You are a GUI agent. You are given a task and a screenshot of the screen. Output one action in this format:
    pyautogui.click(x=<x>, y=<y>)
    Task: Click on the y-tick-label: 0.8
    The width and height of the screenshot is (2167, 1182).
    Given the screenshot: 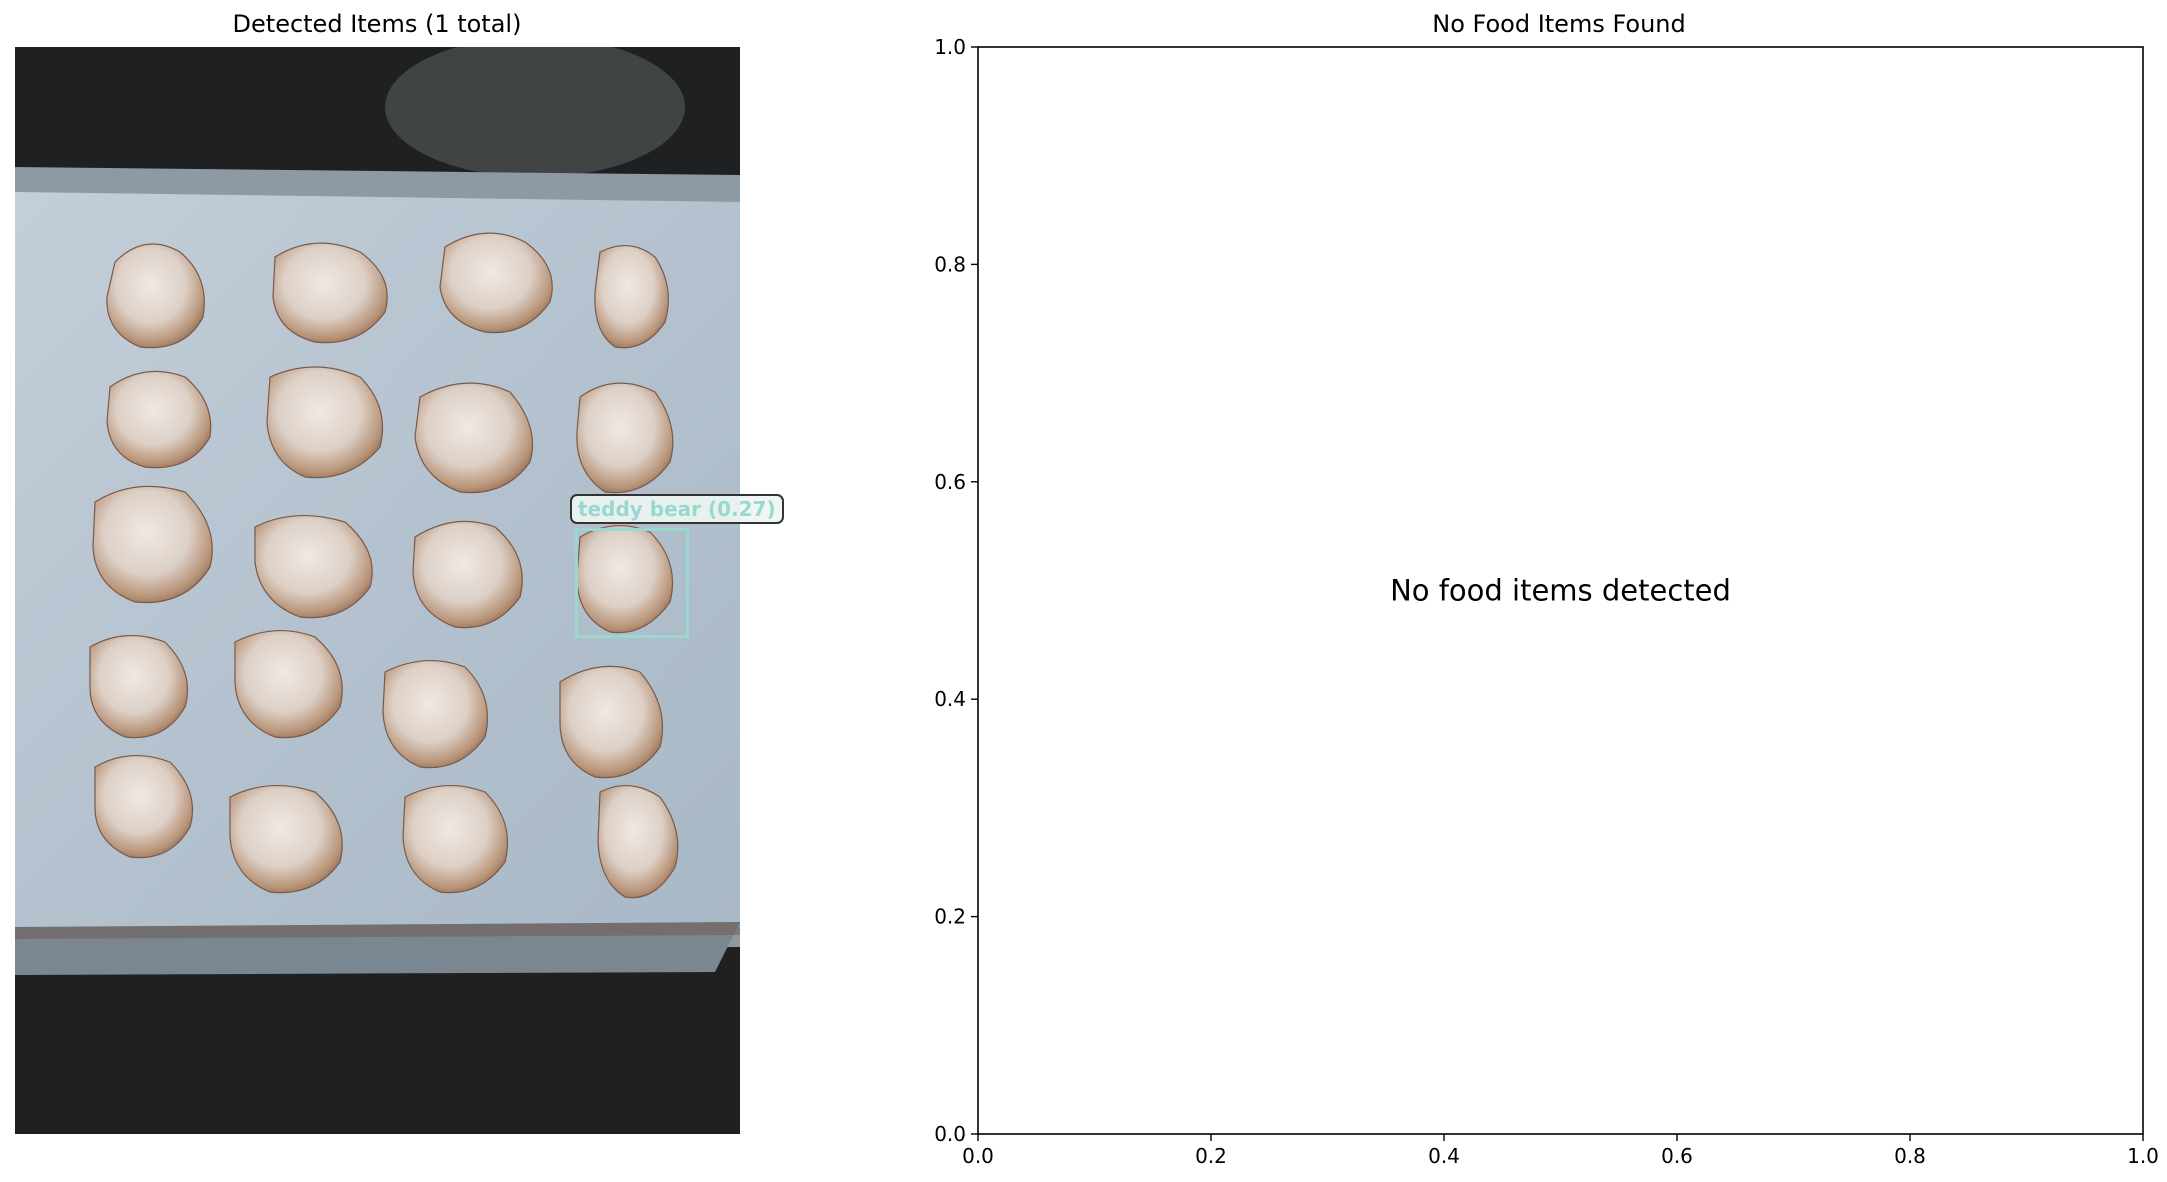 What is the action you would take?
    pyautogui.click(x=950, y=264)
    